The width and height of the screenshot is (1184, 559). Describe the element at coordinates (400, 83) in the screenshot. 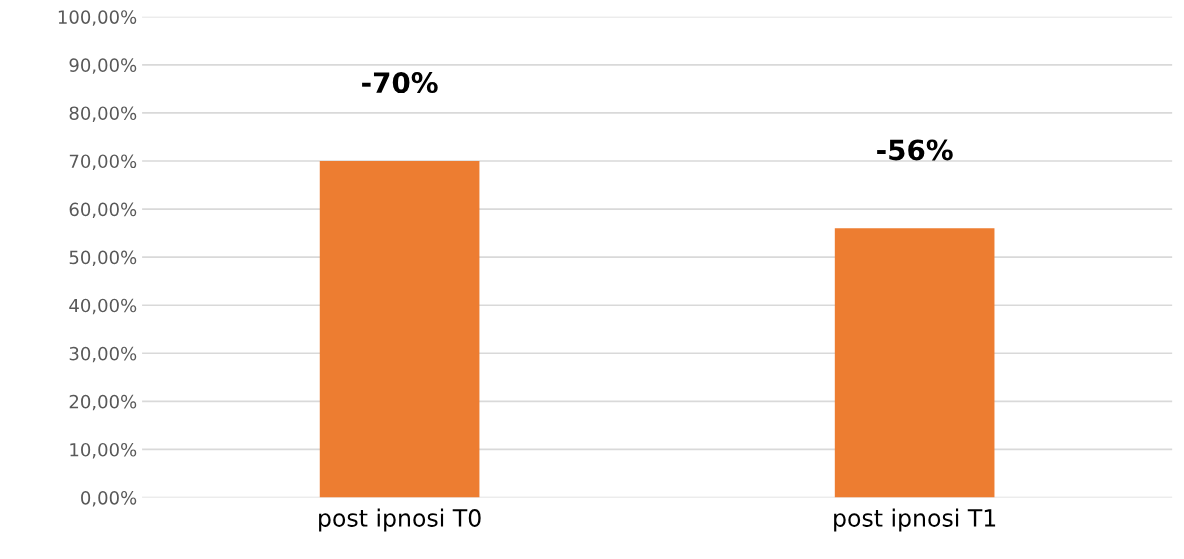

I see `annotation: -70%` at that location.